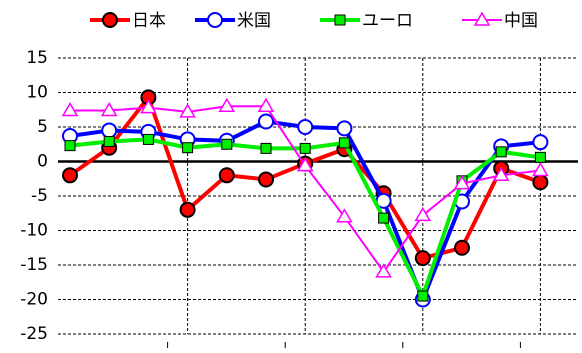 The image size is (582, 353). I want to click on y-tick-label: -20, so click(34, 300).